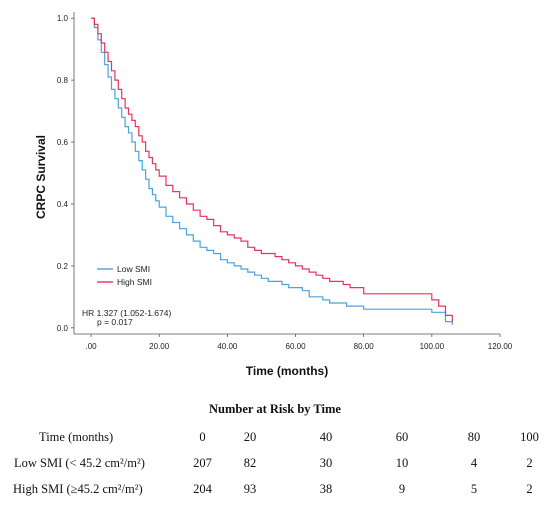 The width and height of the screenshot is (550, 505). Describe the element at coordinates (76, 436) in the screenshot. I see `risk-header-label: Time (months)` at that location.